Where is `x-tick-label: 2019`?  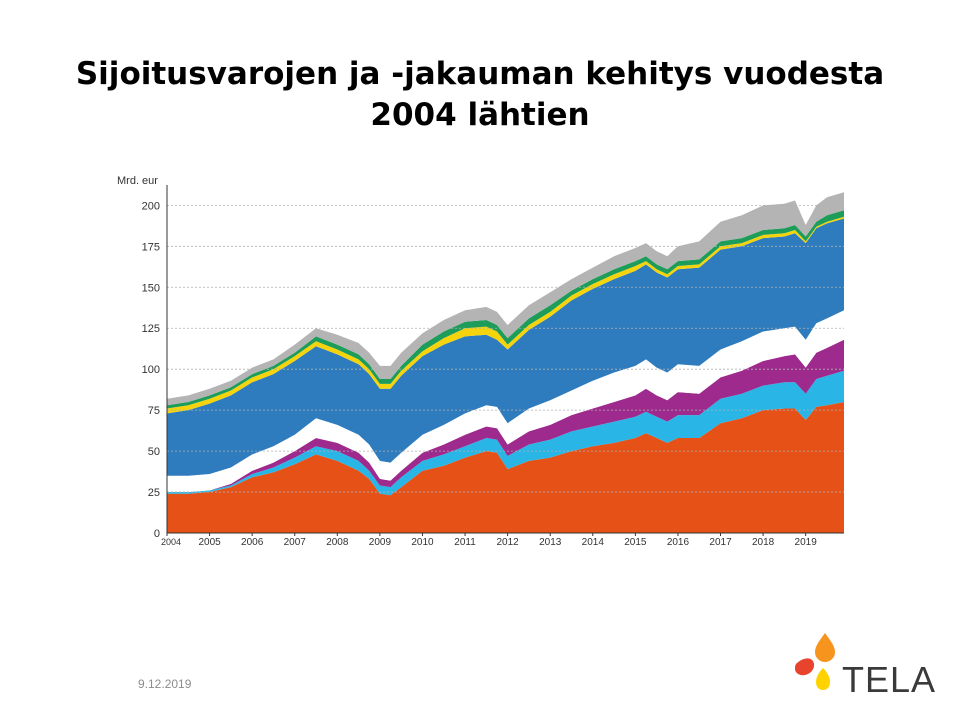 x-tick-label: 2019 is located at coordinates (806, 542).